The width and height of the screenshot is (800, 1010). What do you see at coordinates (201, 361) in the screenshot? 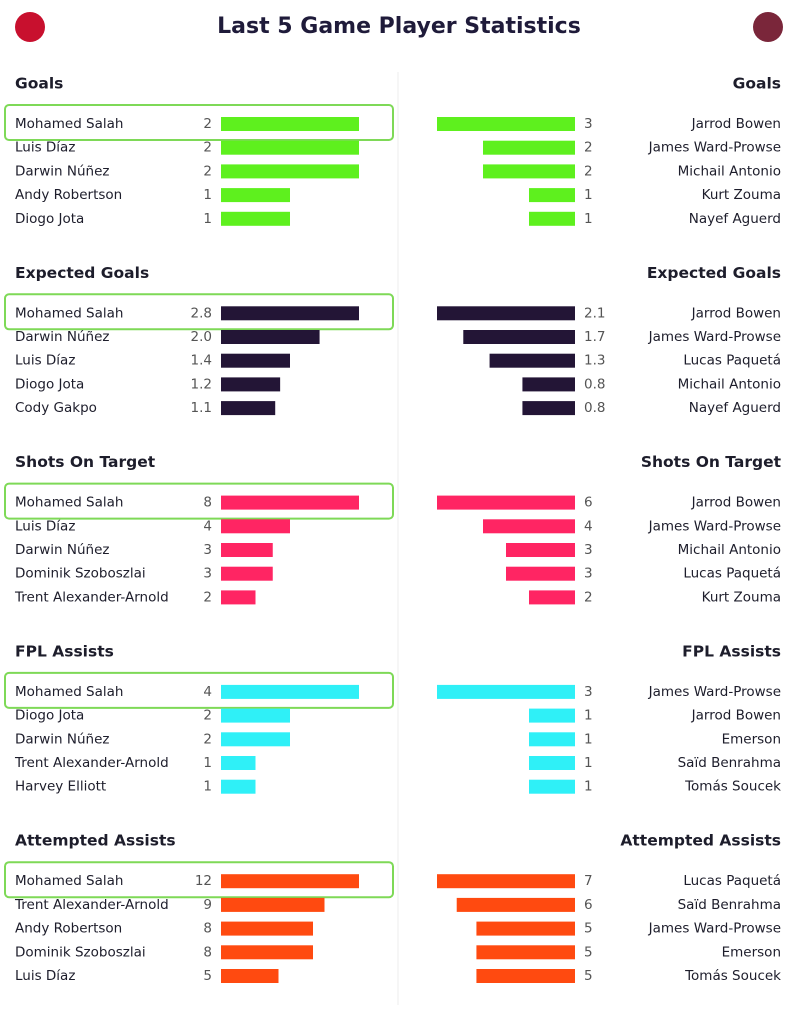
I see `value-label: 1.4` at bounding box center [201, 361].